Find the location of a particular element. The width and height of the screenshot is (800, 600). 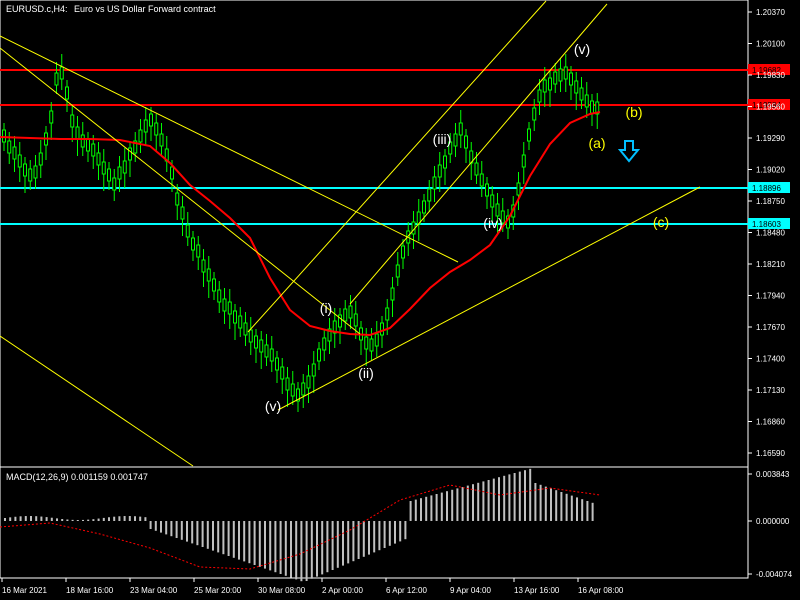

symbol-label: EURUSD.c,H4: is located at coordinates (37, 9).